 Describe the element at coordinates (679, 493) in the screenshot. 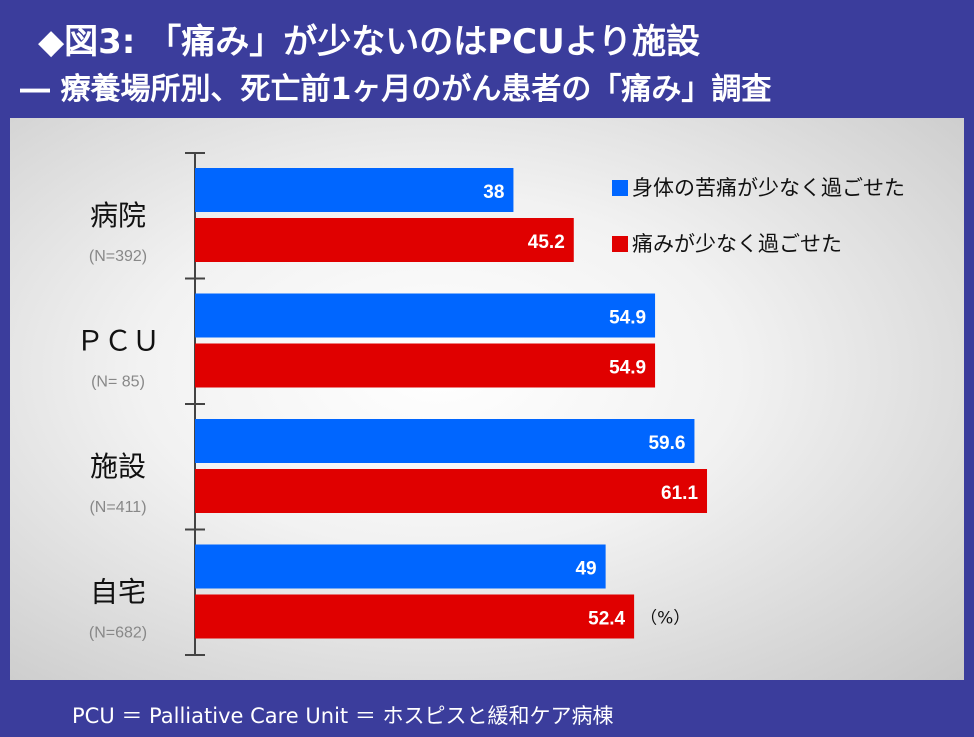

I see `data-label: 61.1` at that location.